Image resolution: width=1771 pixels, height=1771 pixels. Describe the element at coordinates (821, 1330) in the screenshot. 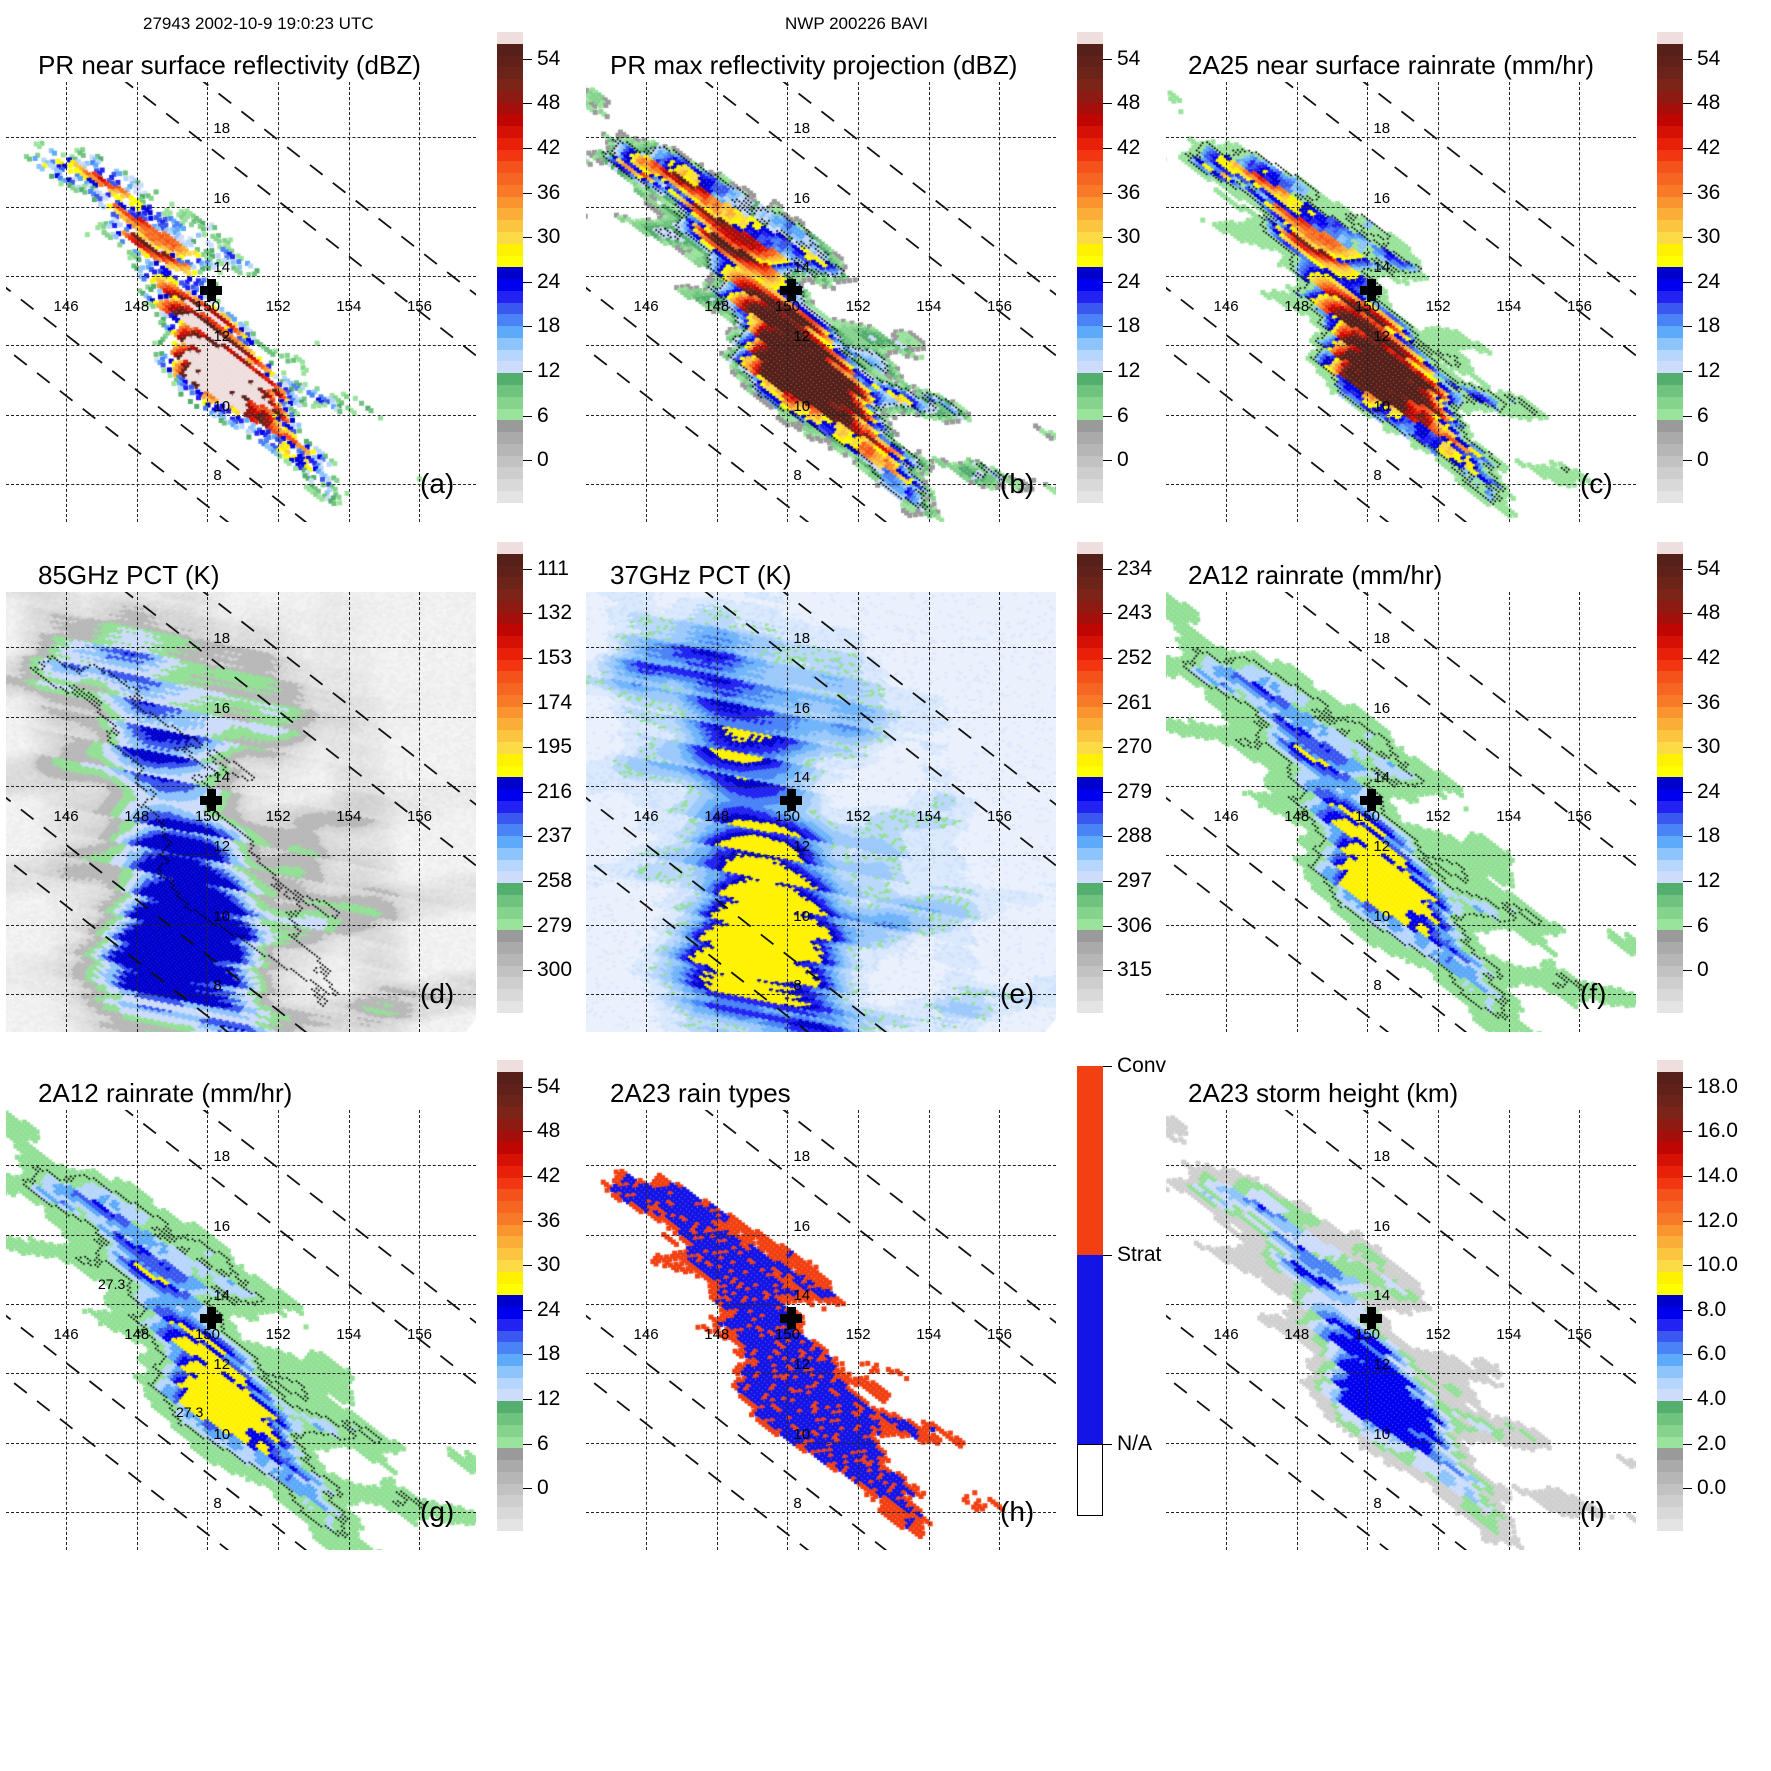

I see `map-area-h: 146 148 150 152 154 156 18 16 14 12 10 8` at that location.